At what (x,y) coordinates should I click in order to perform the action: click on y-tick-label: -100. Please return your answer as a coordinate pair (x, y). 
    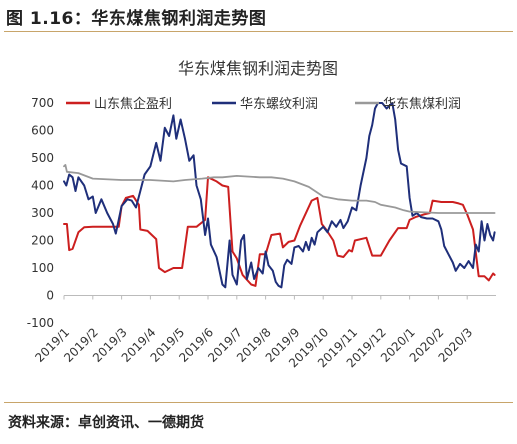
    Looking at the image, I should click on (40, 323).